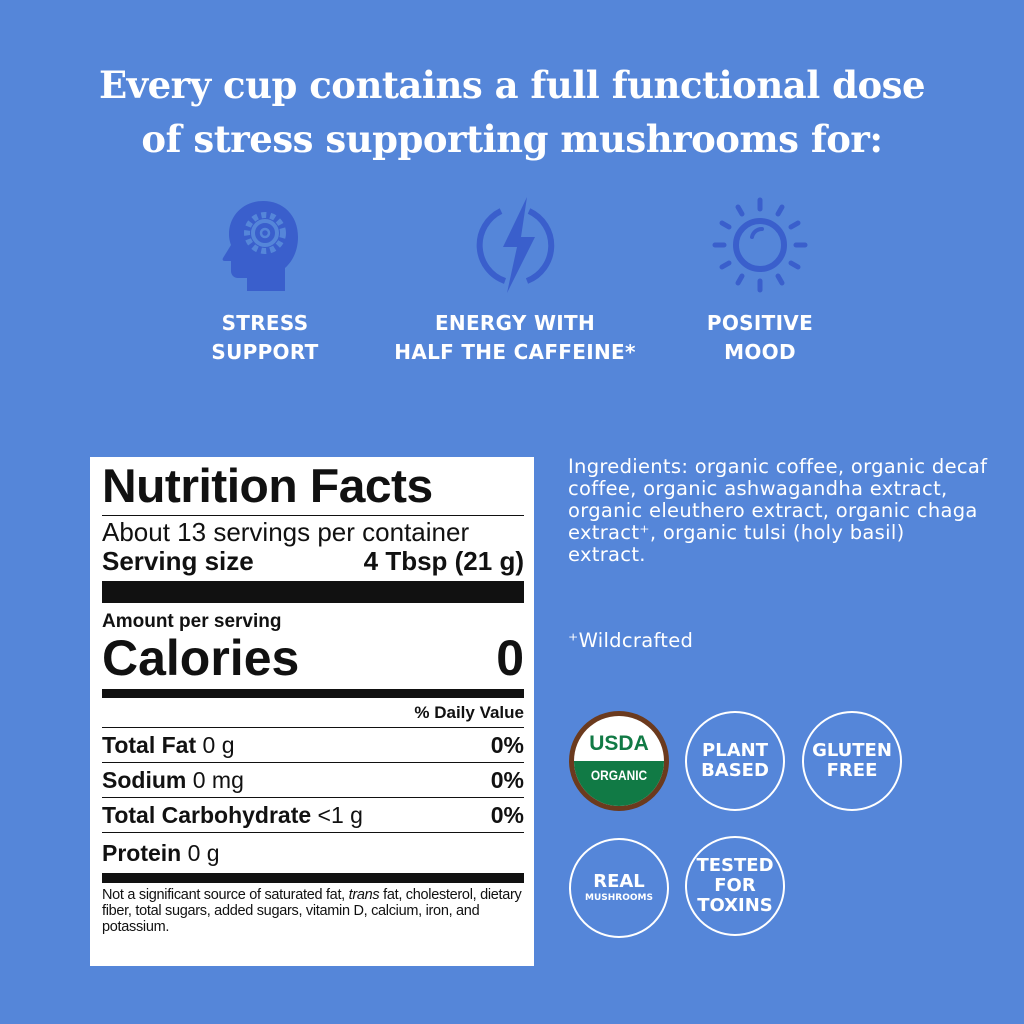 The width and height of the screenshot is (1024, 1024). What do you see at coordinates (760, 323) in the screenshot?
I see `benefit-label: POSITIVE` at bounding box center [760, 323].